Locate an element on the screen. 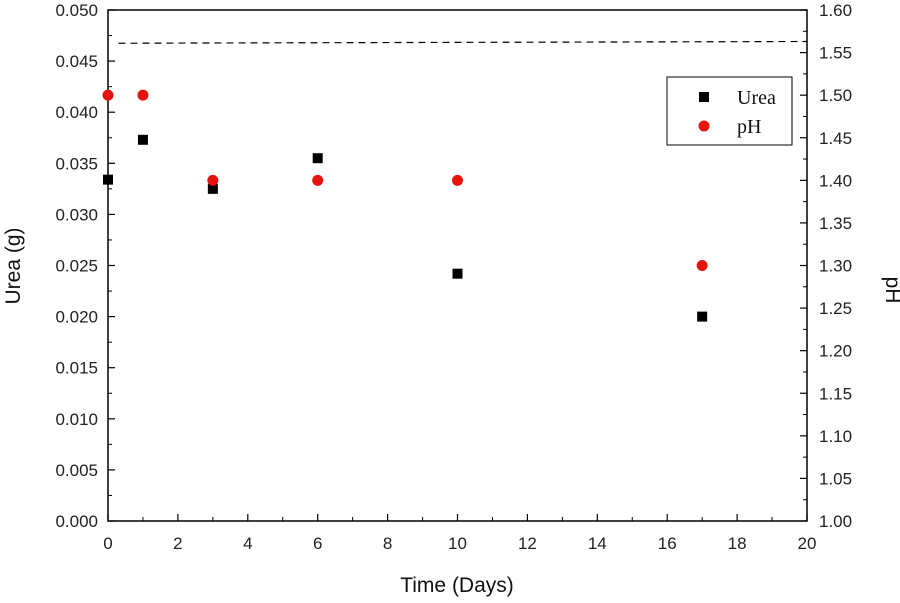 This screenshot has width=900, height=603. y-tick-label: 0.025 is located at coordinates (76, 266).